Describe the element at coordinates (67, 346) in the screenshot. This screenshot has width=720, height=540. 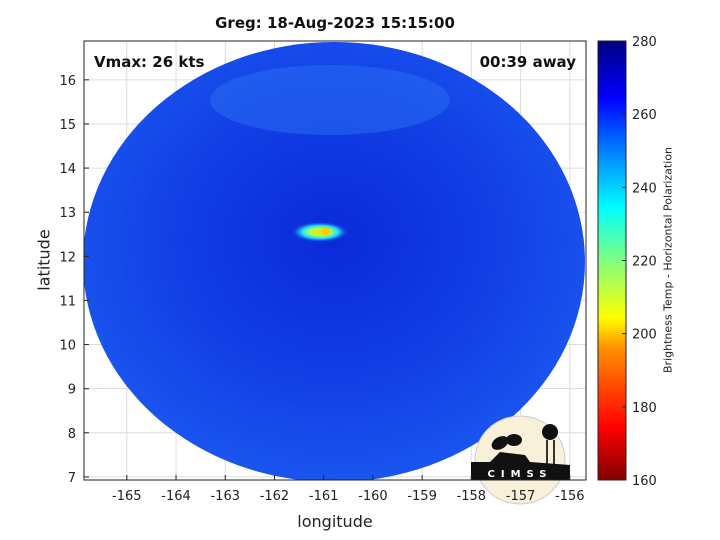
I see `y-tick-label: 10` at that location.